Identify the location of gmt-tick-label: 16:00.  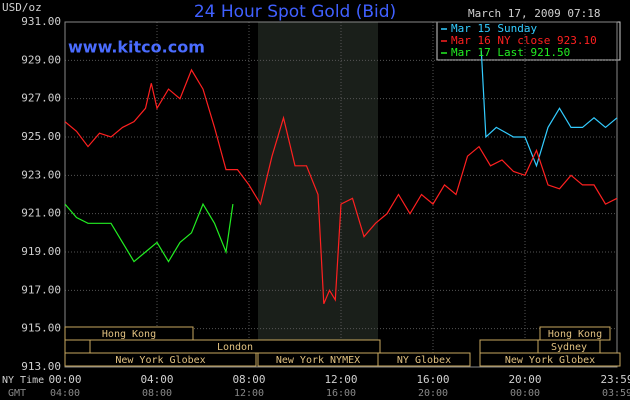
(341, 393).